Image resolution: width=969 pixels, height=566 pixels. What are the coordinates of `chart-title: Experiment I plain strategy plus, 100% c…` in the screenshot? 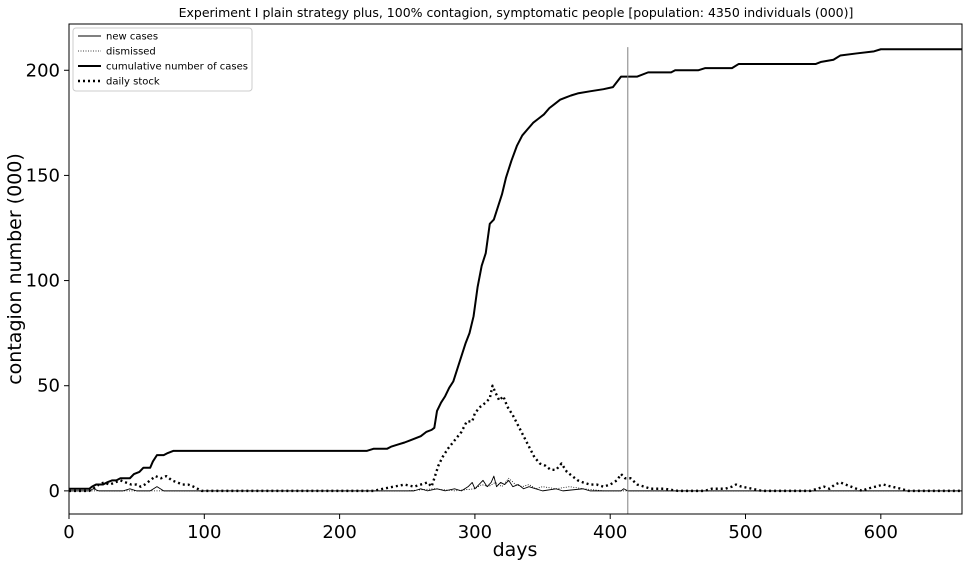 It's located at (516, 12).